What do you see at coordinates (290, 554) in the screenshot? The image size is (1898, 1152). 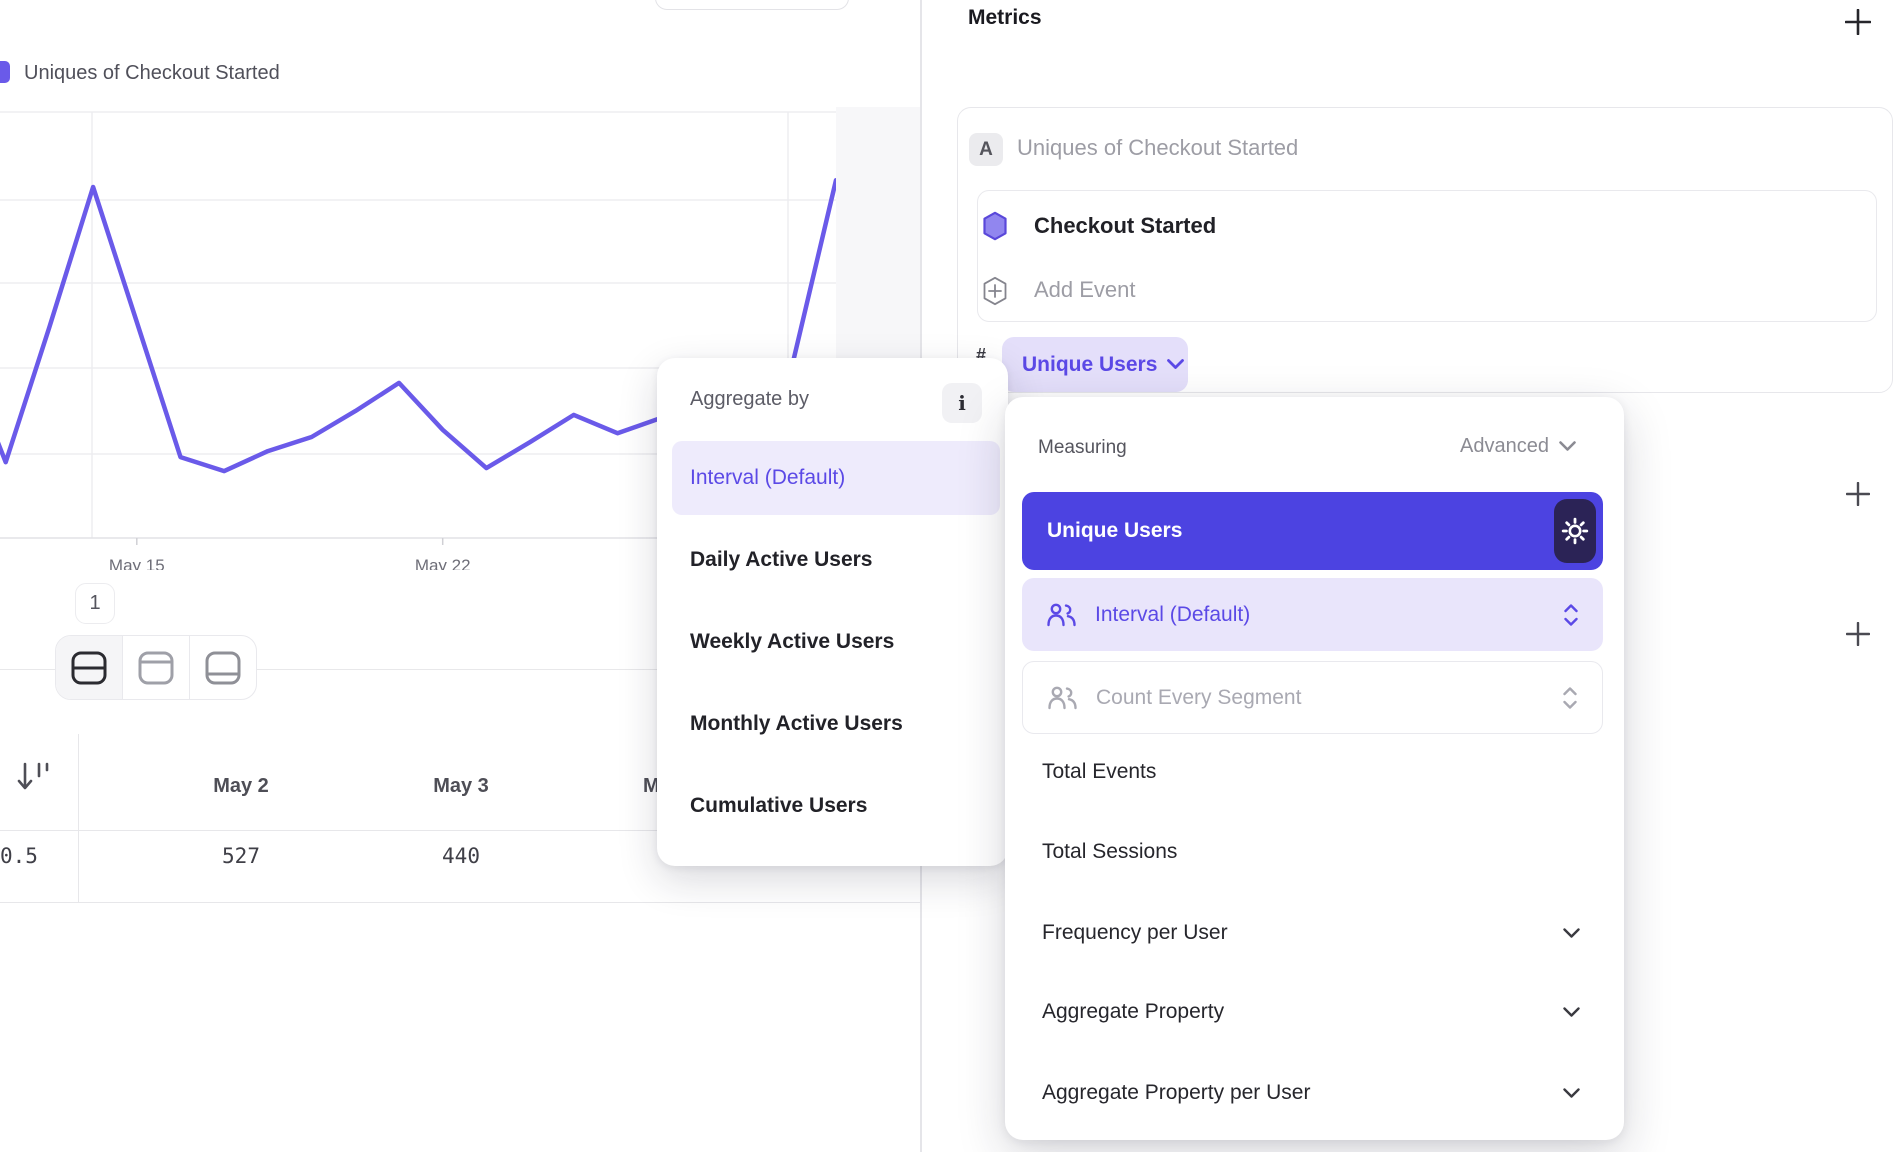 I see `x-axis-ticks: May 15 May 22` at bounding box center [290, 554].